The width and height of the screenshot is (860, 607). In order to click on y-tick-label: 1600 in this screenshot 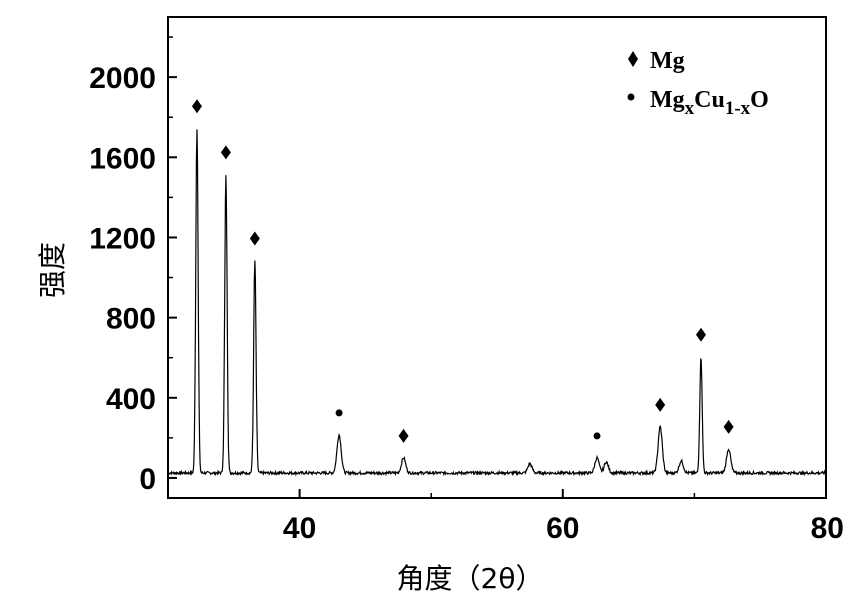, I will do `click(122, 158)`.